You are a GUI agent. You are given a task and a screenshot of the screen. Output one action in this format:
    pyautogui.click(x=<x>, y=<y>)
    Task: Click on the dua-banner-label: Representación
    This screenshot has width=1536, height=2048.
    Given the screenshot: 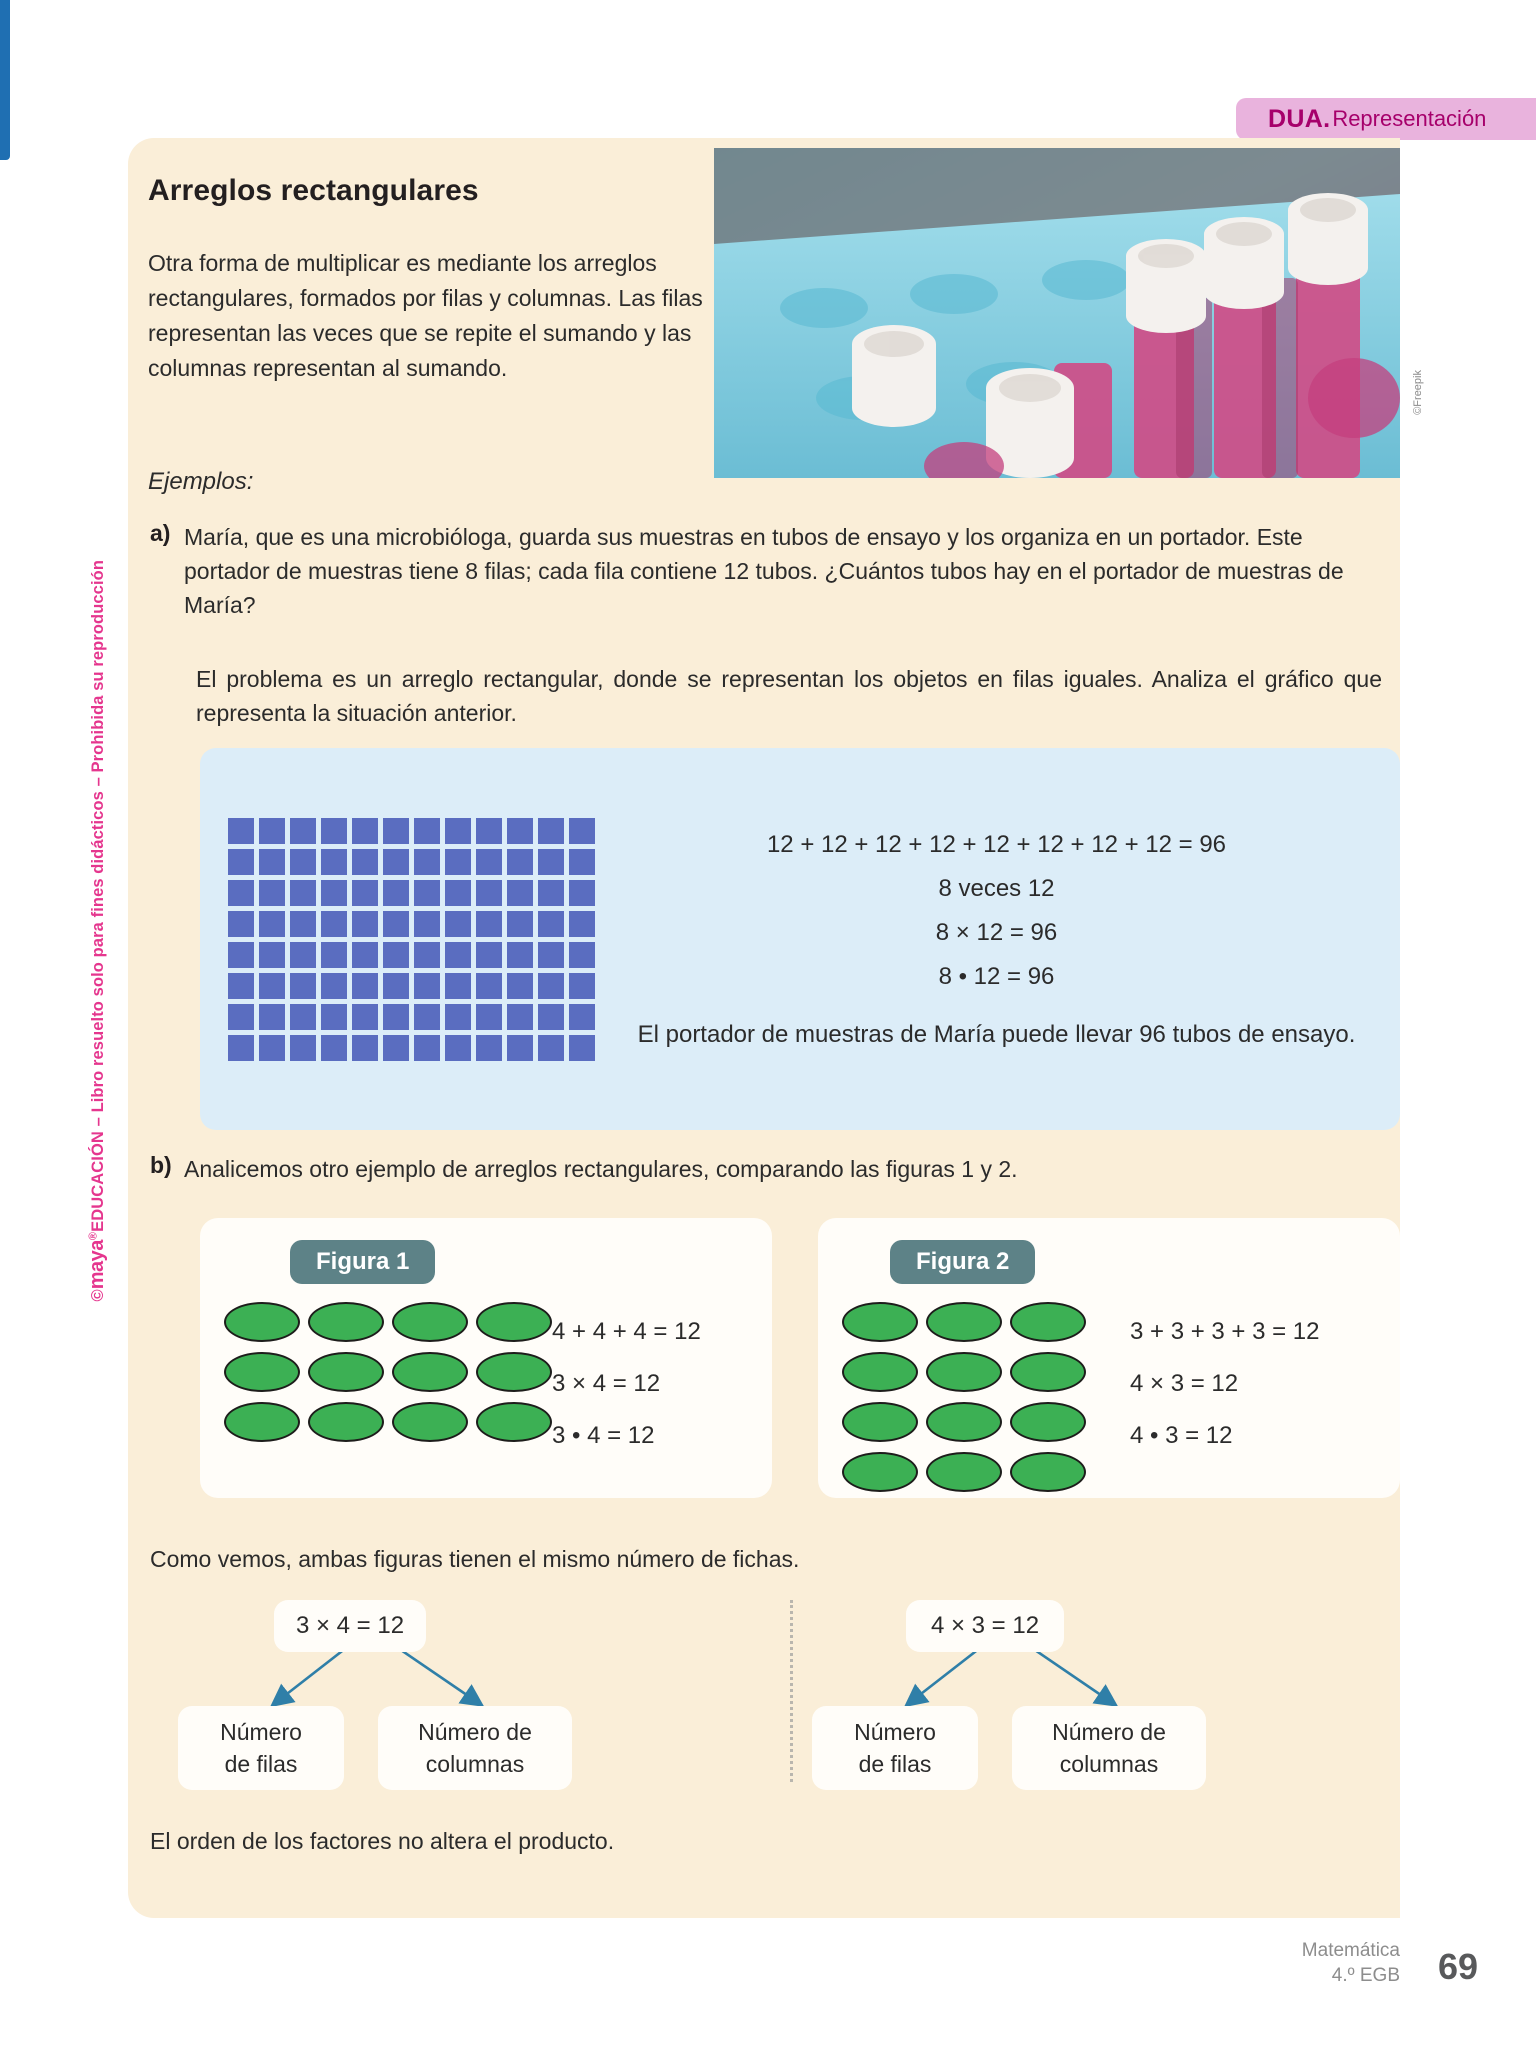 What is the action you would take?
    pyautogui.click(x=1409, y=118)
    